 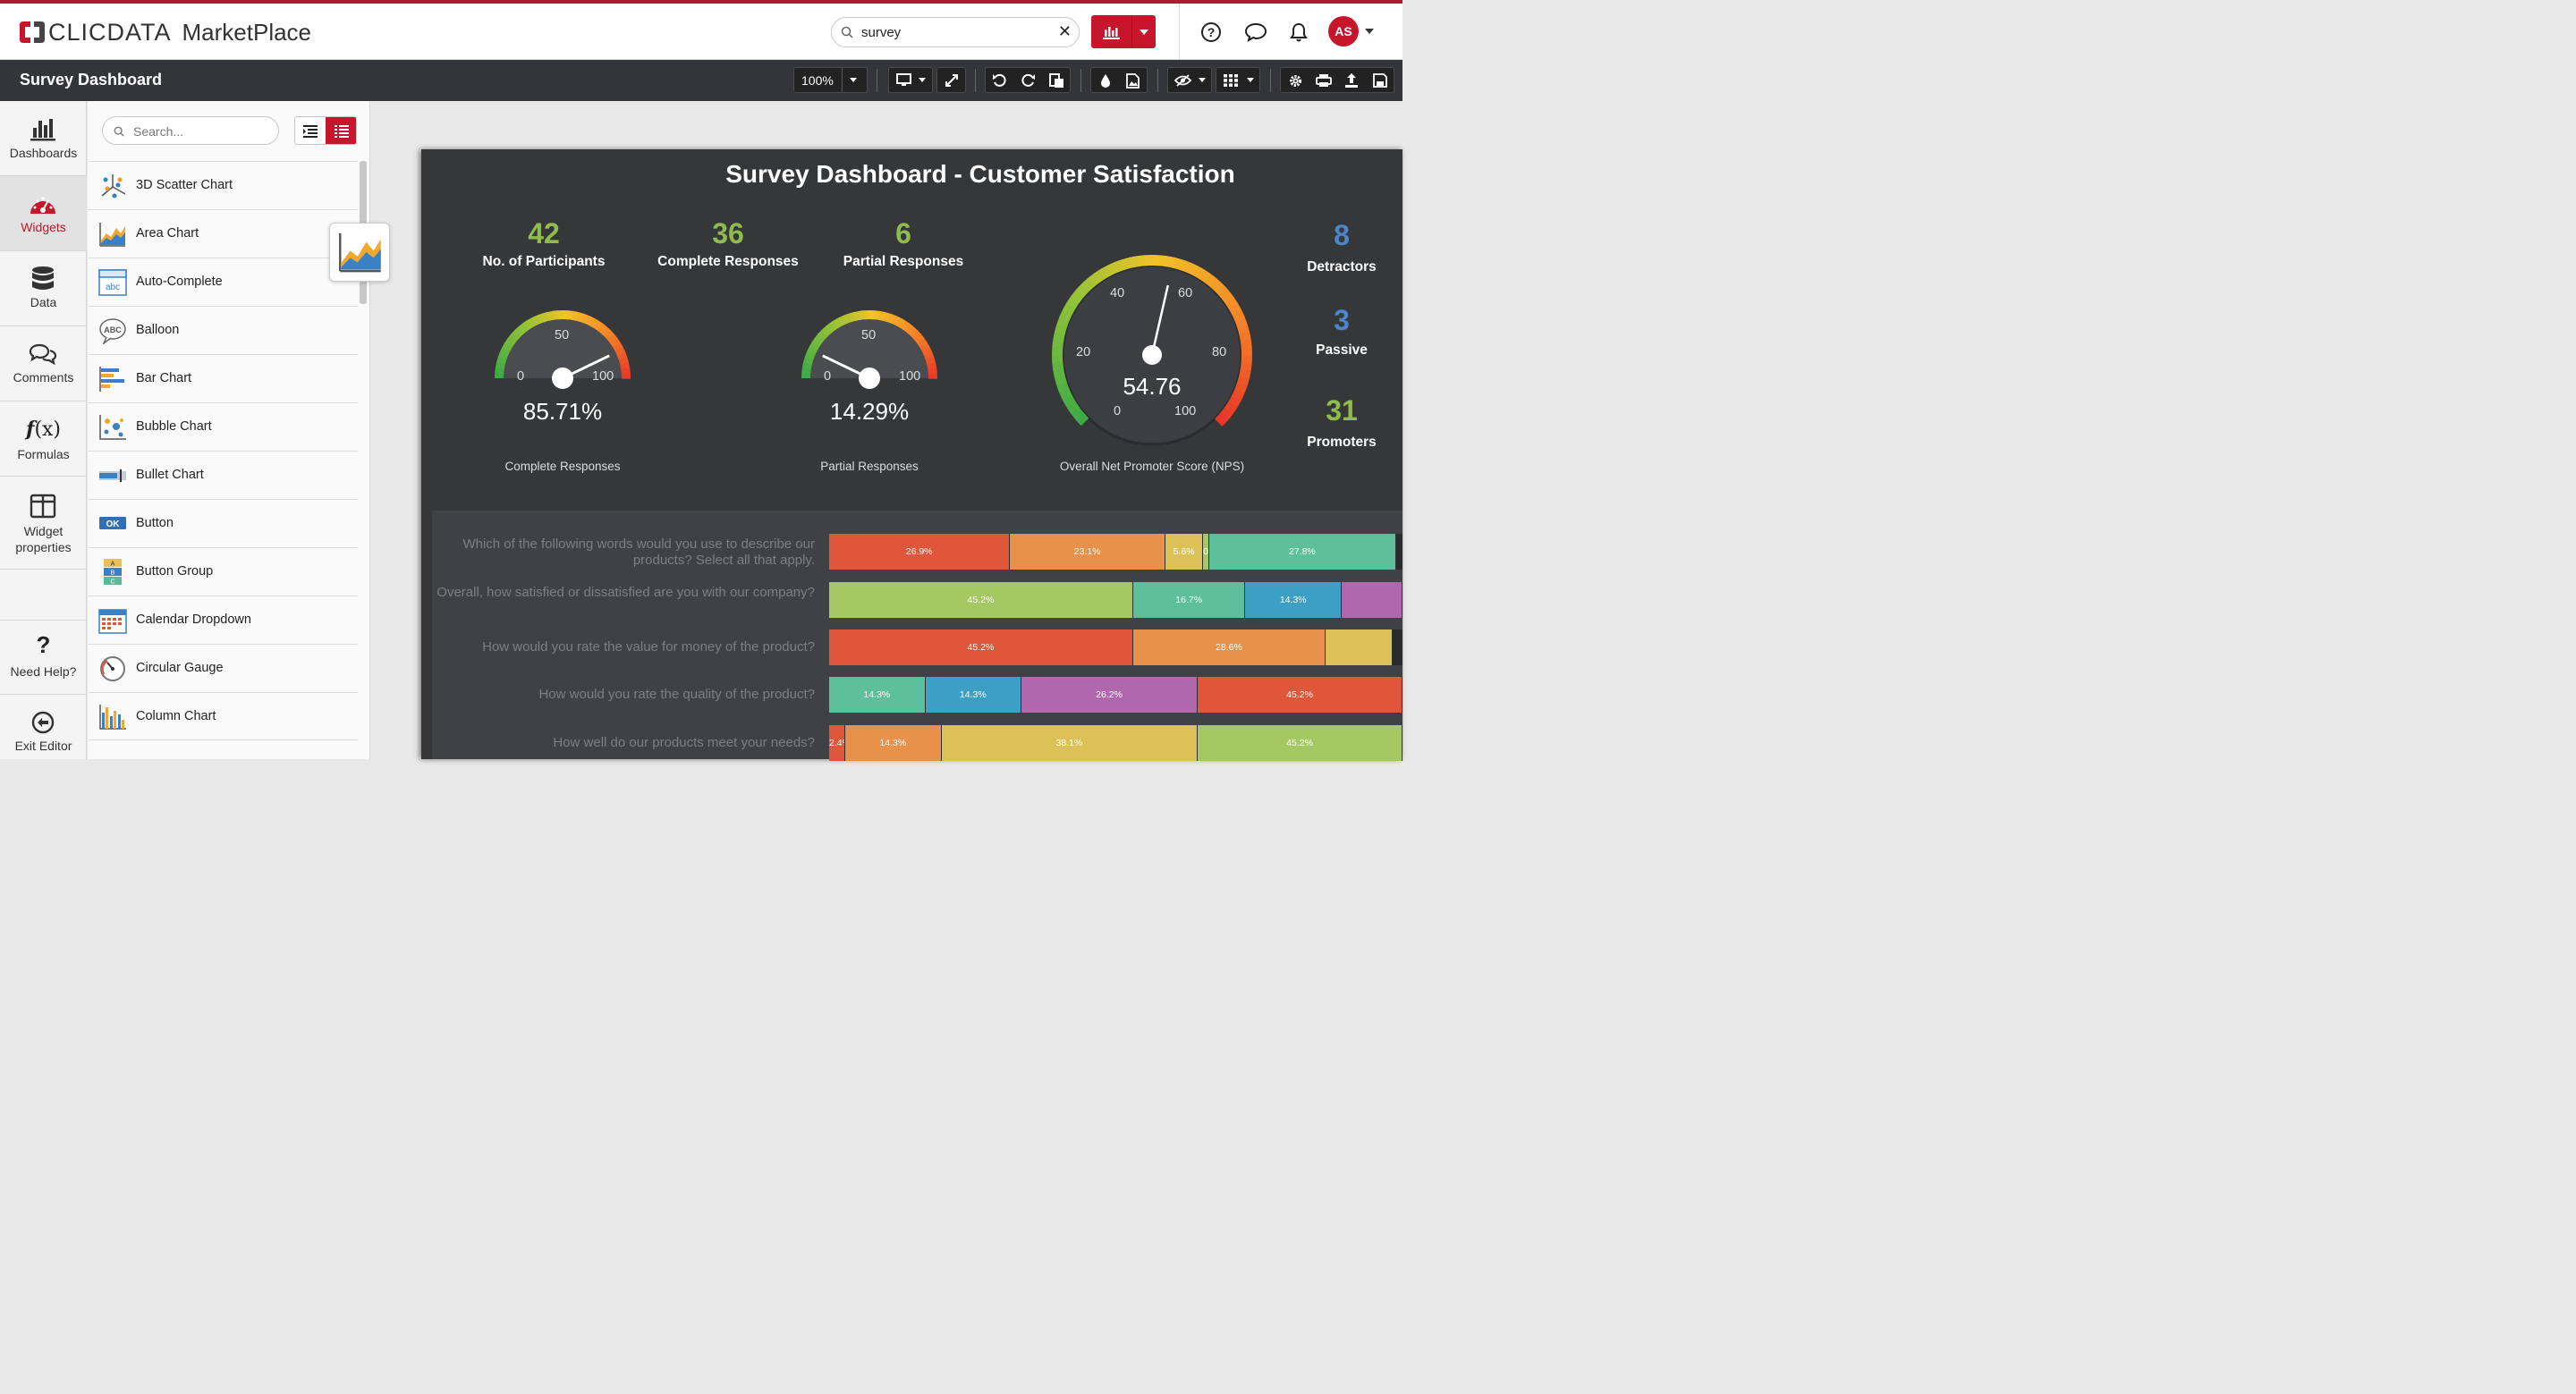 What do you see at coordinates (223, 282) in the screenshot?
I see `list-item: abc Auto-Complete` at bounding box center [223, 282].